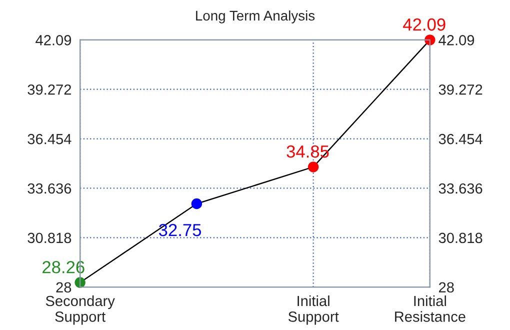 The width and height of the screenshot is (510, 330). What do you see at coordinates (50, 139) in the screenshot?
I see `y-tick-label: 36.454` at bounding box center [50, 139].